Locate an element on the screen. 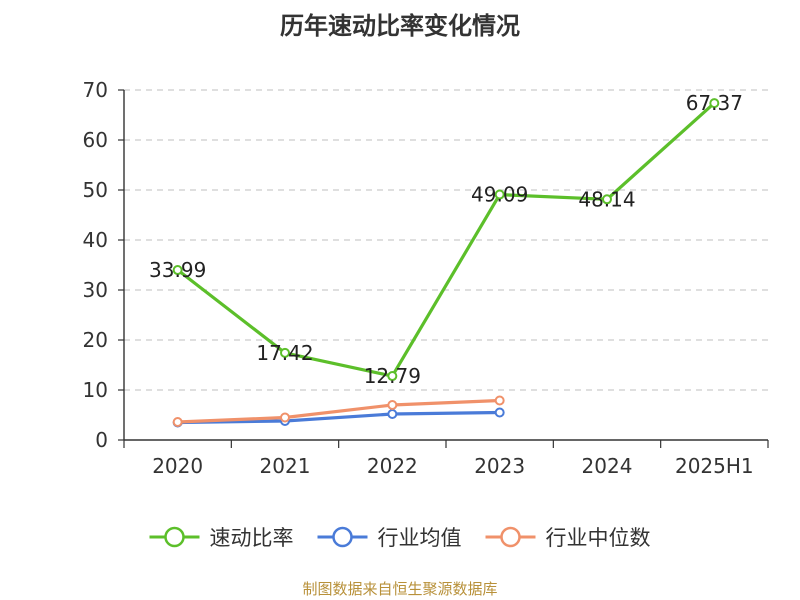 The image size is (800, 600). x-tick-label: 2020 is located at coordinates (177, 466).